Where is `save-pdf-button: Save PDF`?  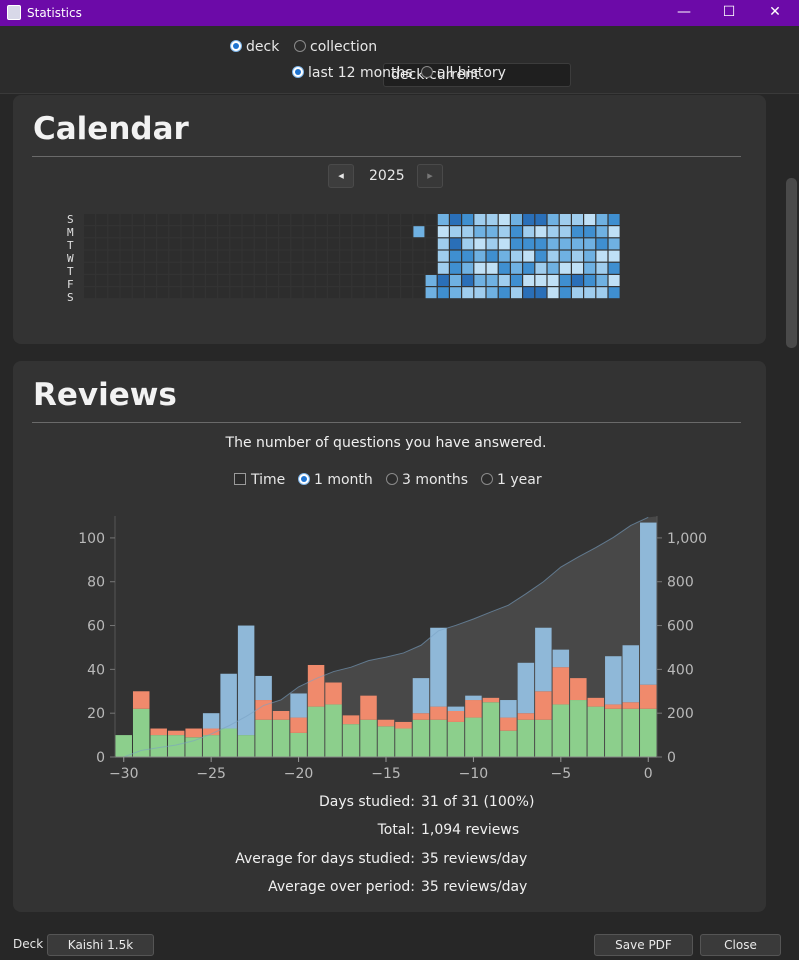
save-pdf-button: Save PDF is located at coordinates (643, 945).